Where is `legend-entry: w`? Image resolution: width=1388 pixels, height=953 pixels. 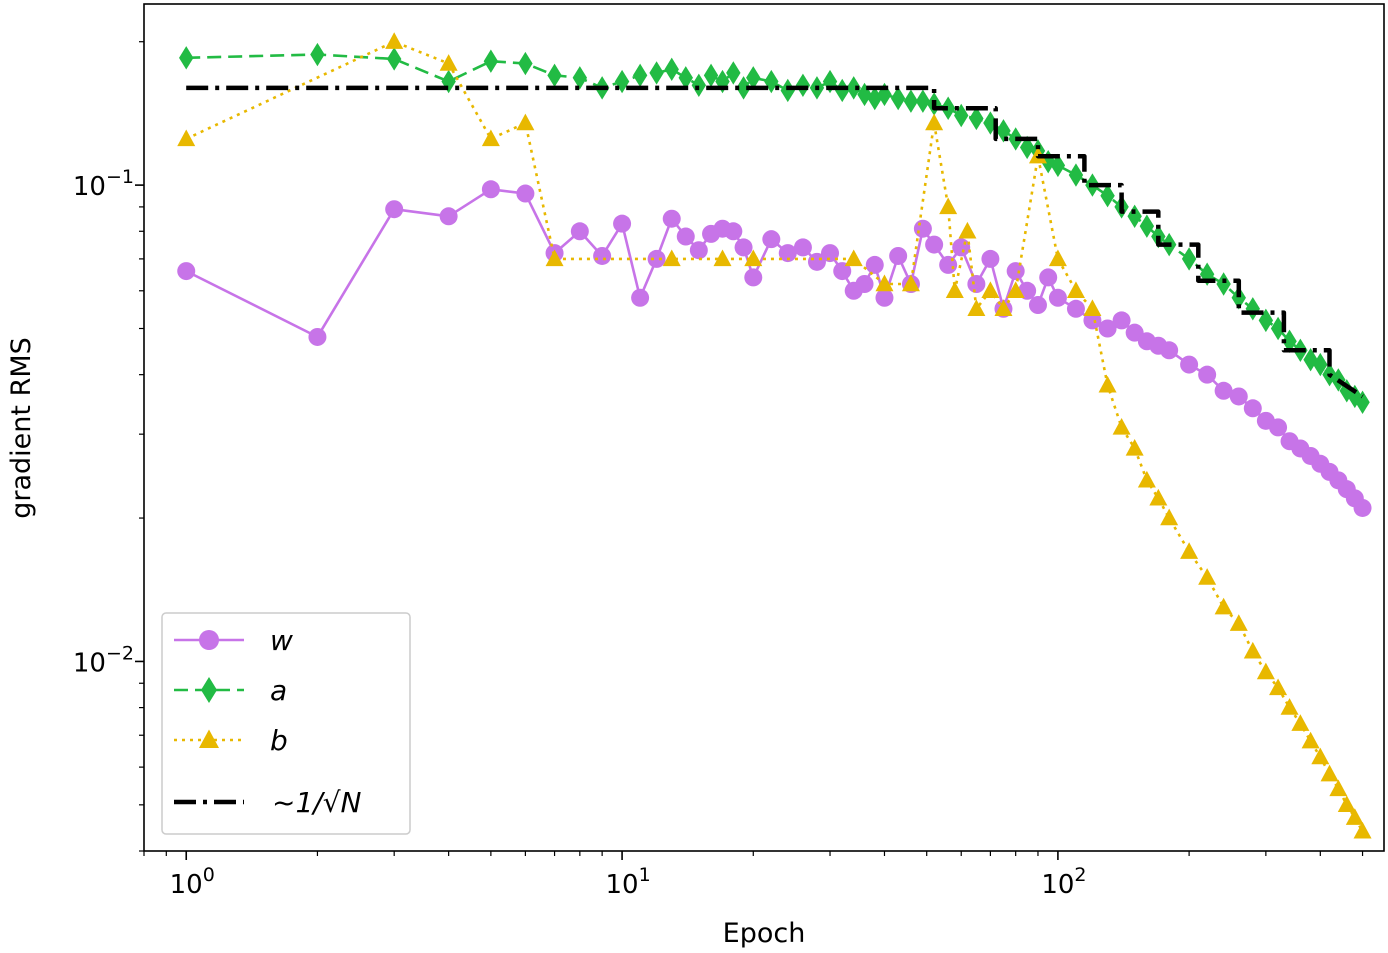
legend-entry: w is located at coordinates (233, 640).